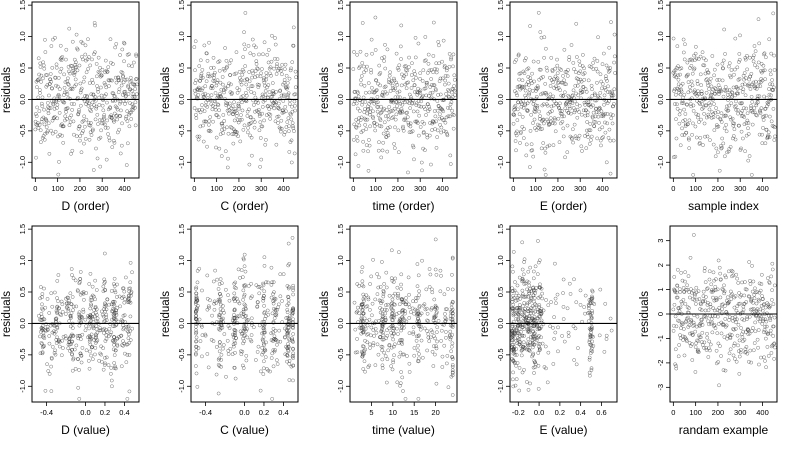 This screenshot has width=800, height=450. Describe the element at coordinates (485, 90) in the screenshot. I see `y-axis-label: residuals` at that location.